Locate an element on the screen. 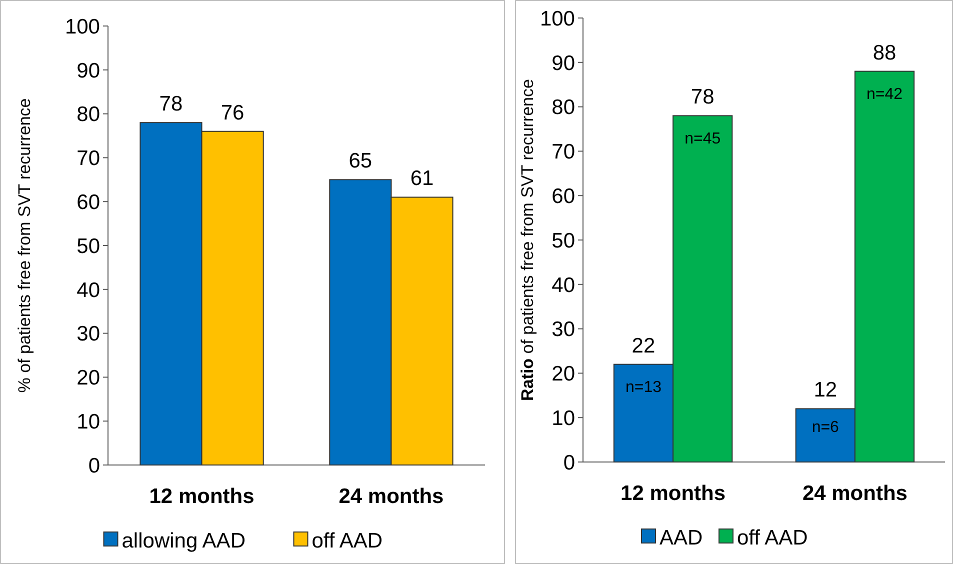 This screenshot has height=564, width=953. y-axis-title: Ratio of patients free from SVT recurrence is located at coordinates (527, 240).